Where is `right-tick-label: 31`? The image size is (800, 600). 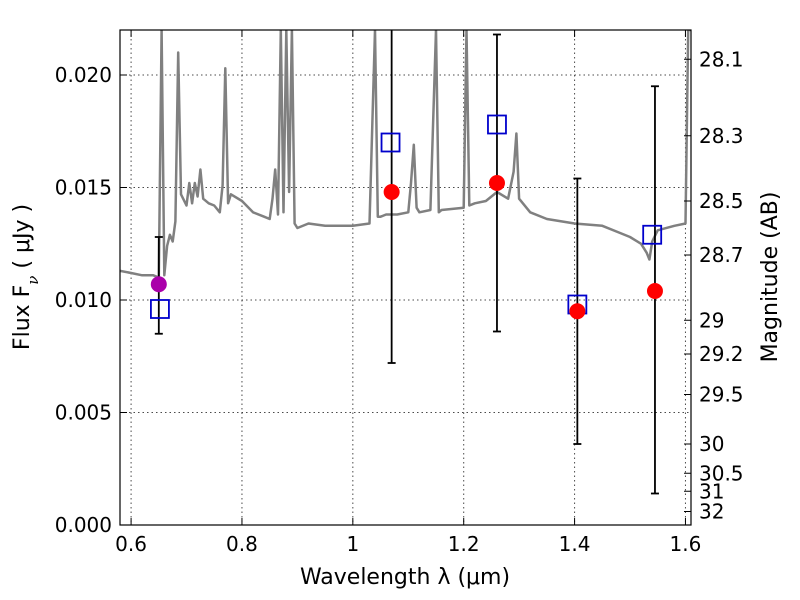
right-tick-label: 31 is located at coordinates (711, 491).